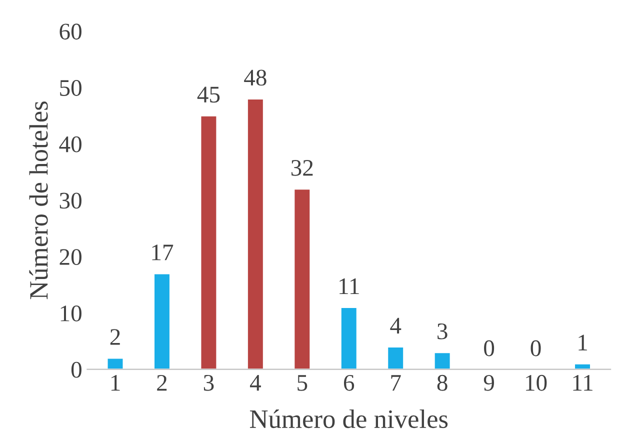 The width and height of the screenshot is (623, 445). I want to click on data-label: 17, so click(163, 252).